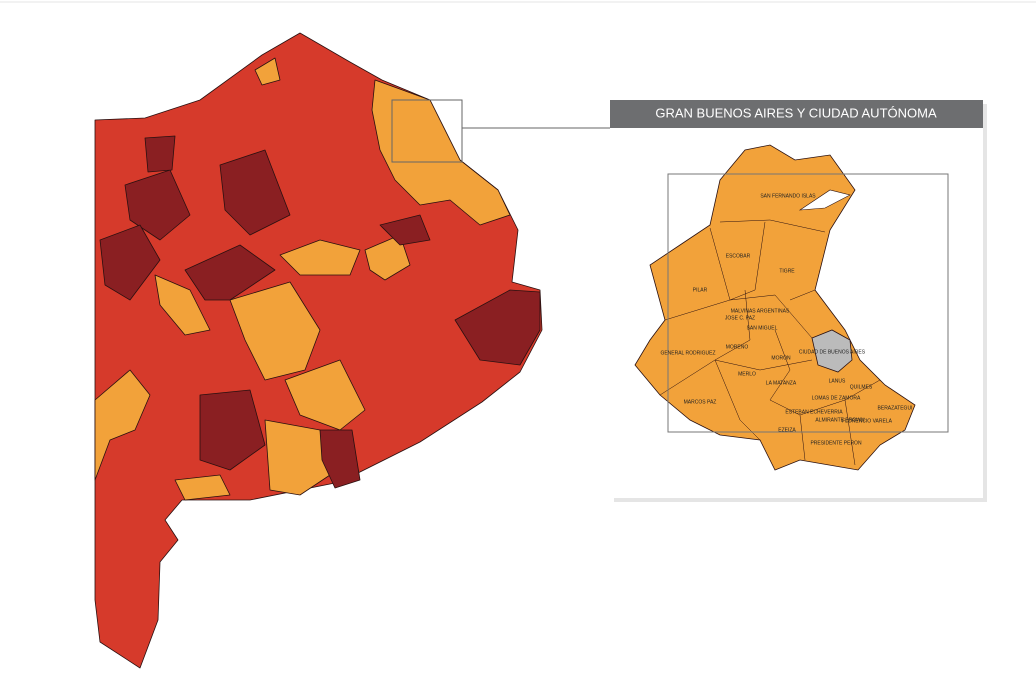 This screenshot has height=677, width=1036. I want to click on district-label: LOMAS DE ZAMORA, so click(836, 398).